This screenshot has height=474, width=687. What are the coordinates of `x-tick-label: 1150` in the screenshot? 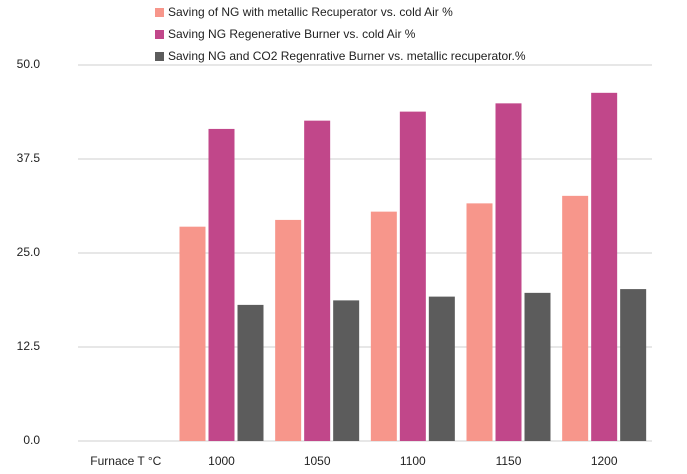 It's located at (509, 461).